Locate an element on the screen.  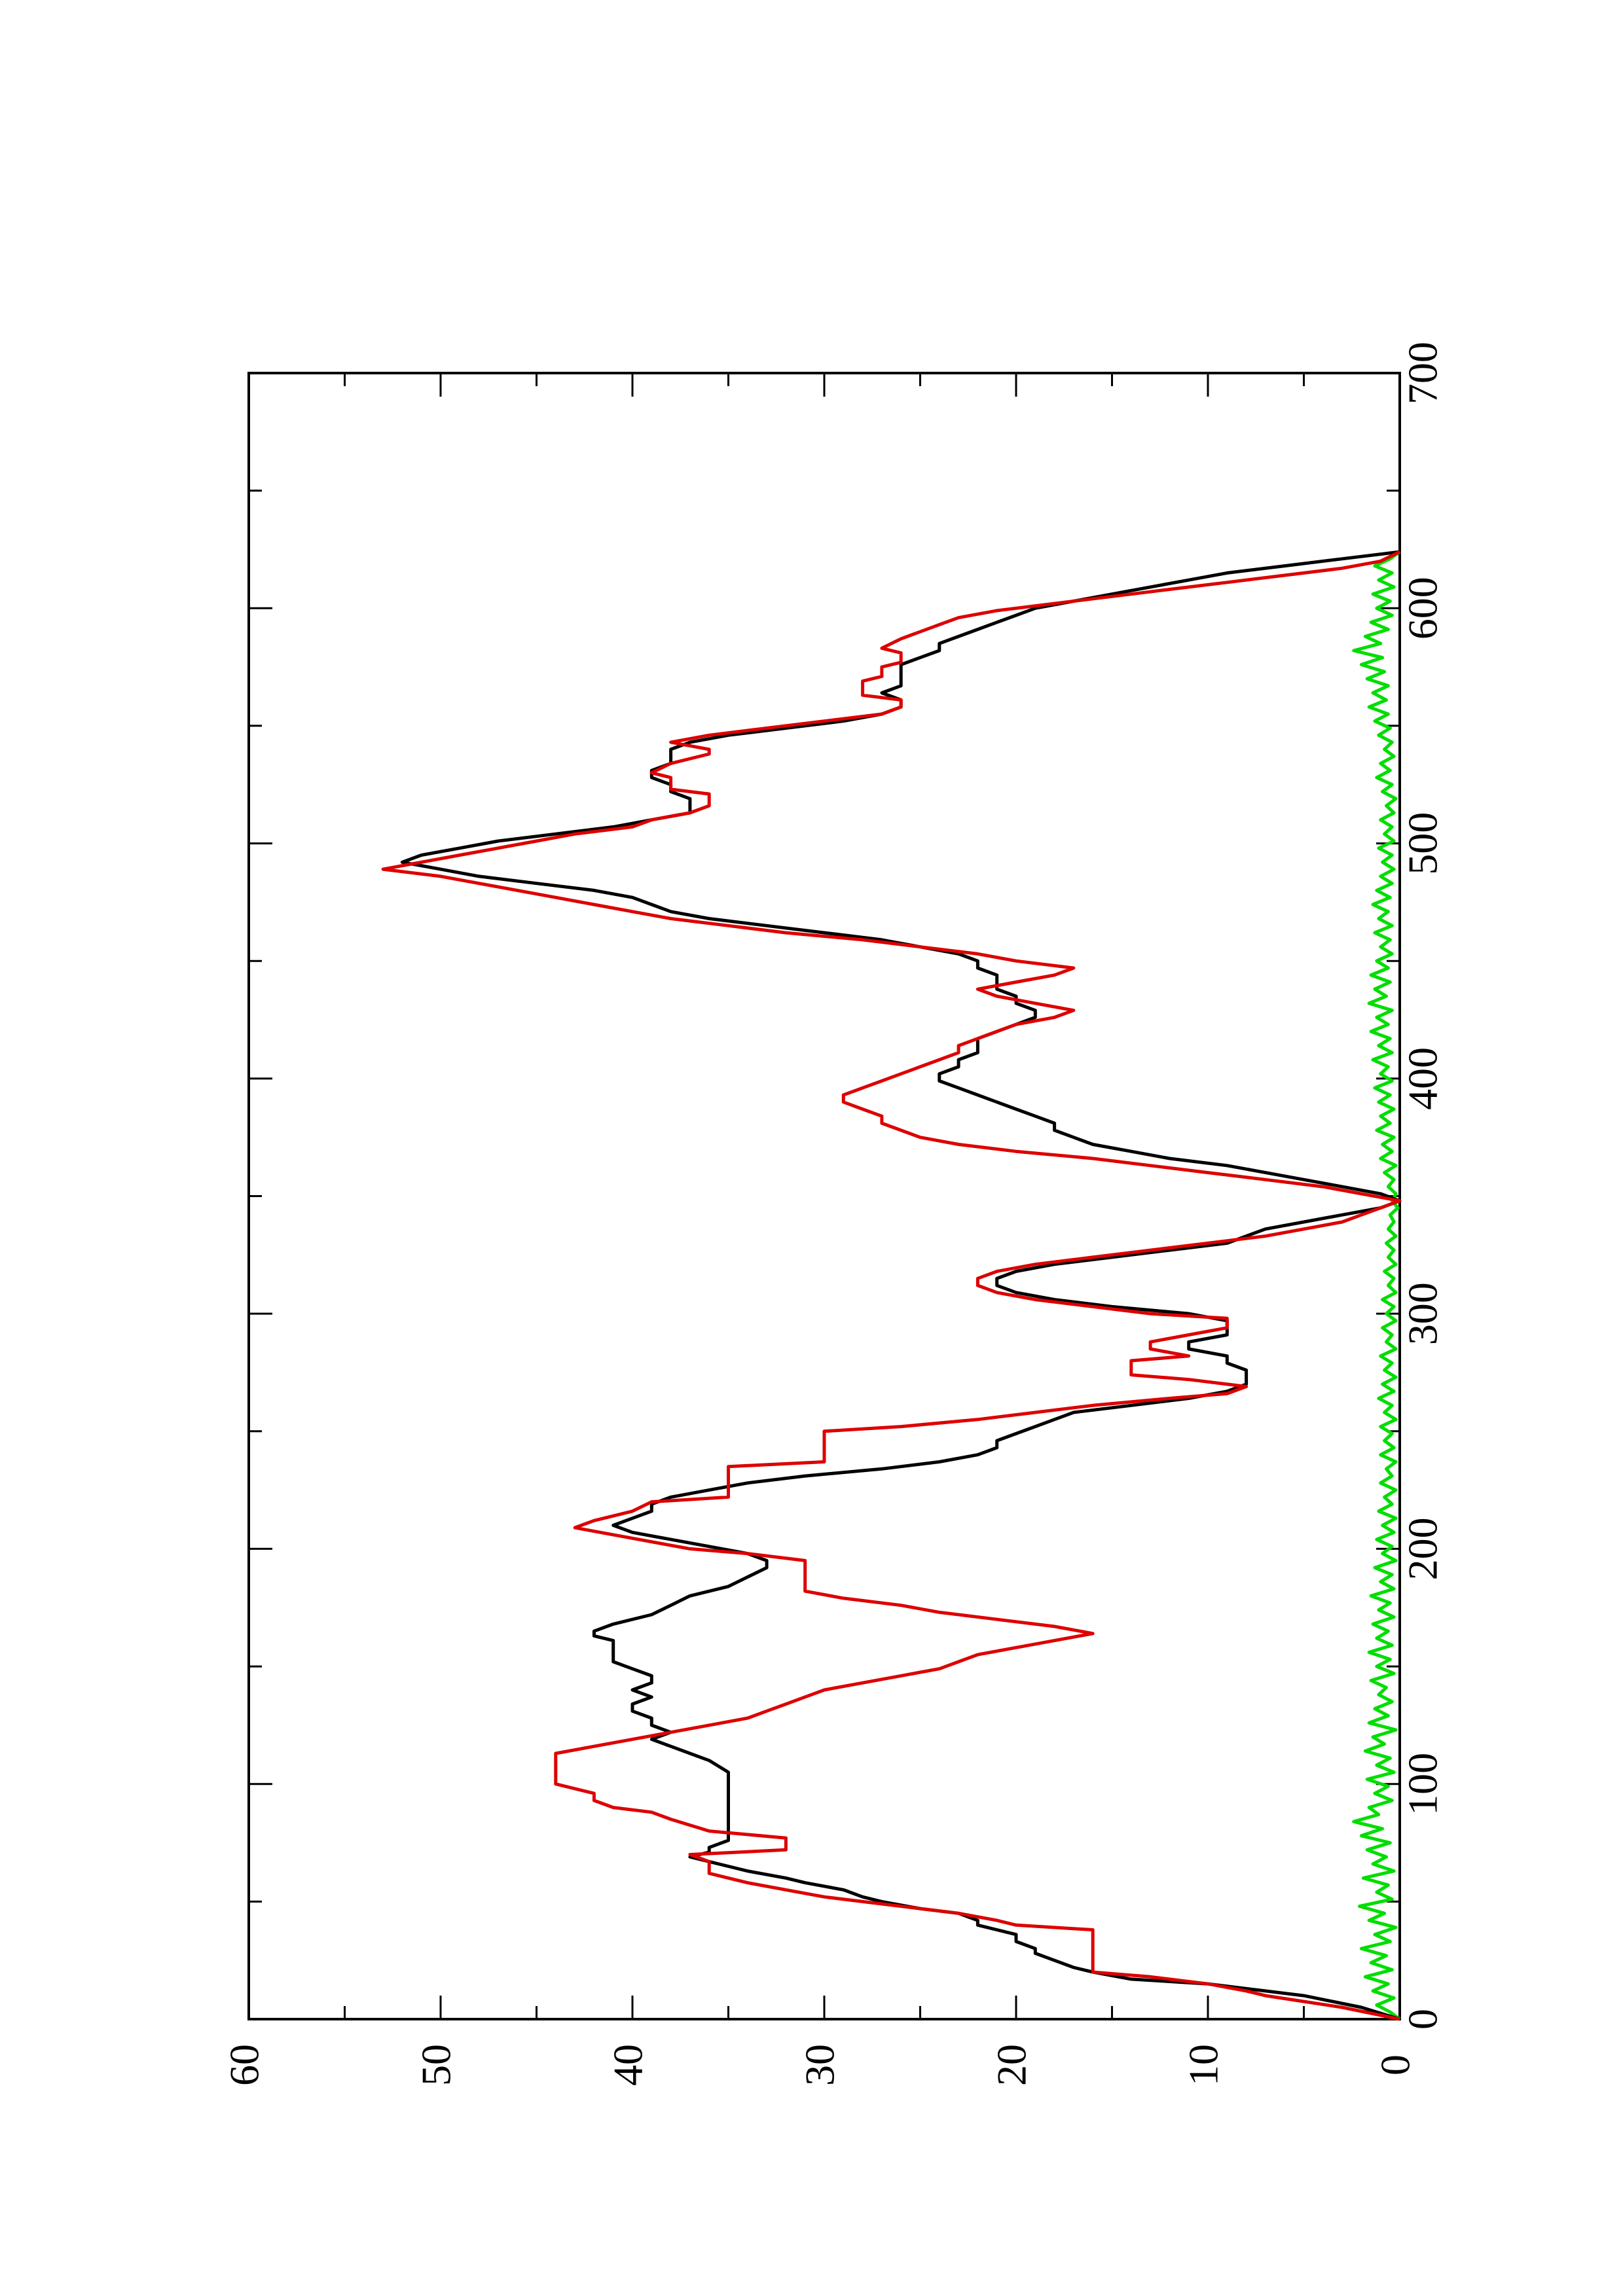
x-tick-label: 300 is located at coordinates (1423, 1313).